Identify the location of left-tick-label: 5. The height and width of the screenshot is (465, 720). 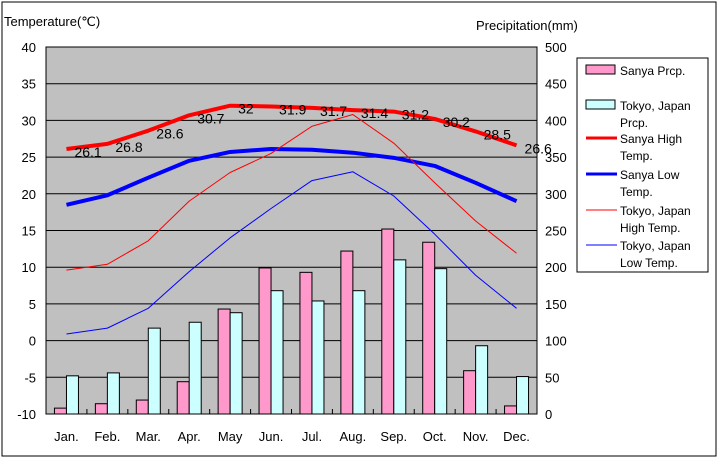
(32, 304).